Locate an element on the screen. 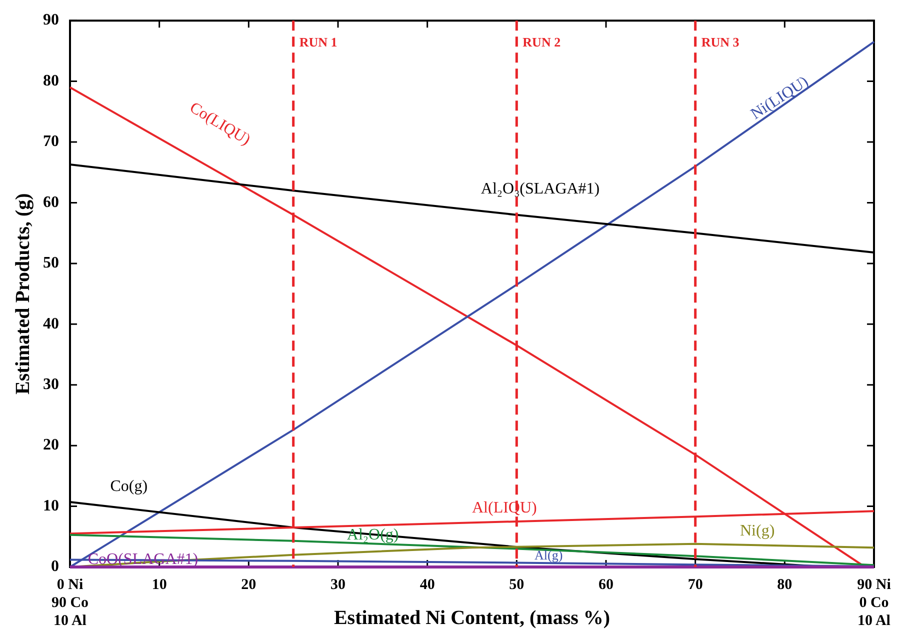 The height and width of the screenshot is (643, 912). x-tick-label: 40 is located at coordinates (427, 584).